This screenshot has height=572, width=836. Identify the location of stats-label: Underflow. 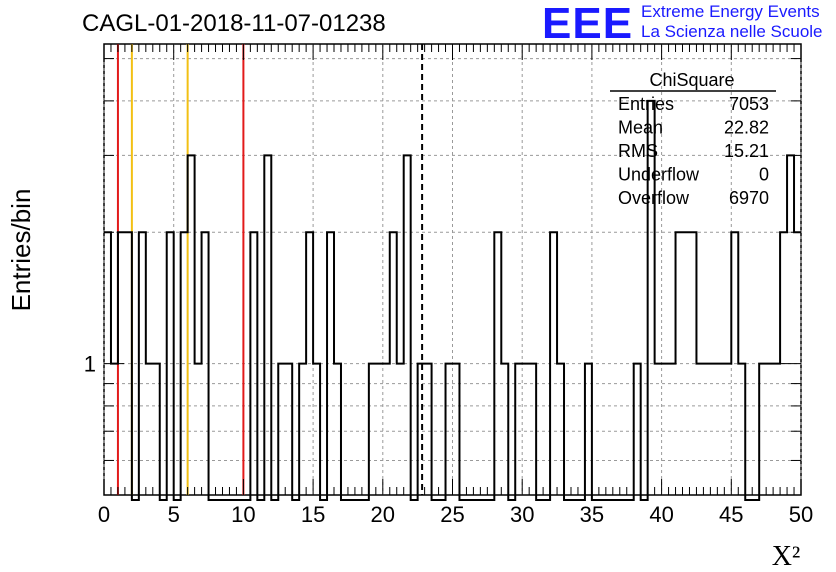
(659, 175).